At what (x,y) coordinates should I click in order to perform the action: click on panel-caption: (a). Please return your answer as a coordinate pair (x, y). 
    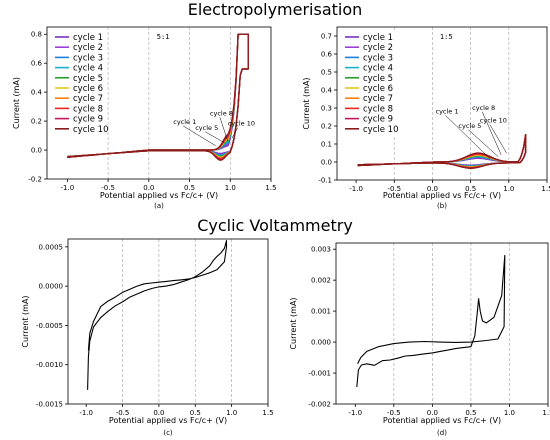
    Looking at the image, I should click on (159, 206).